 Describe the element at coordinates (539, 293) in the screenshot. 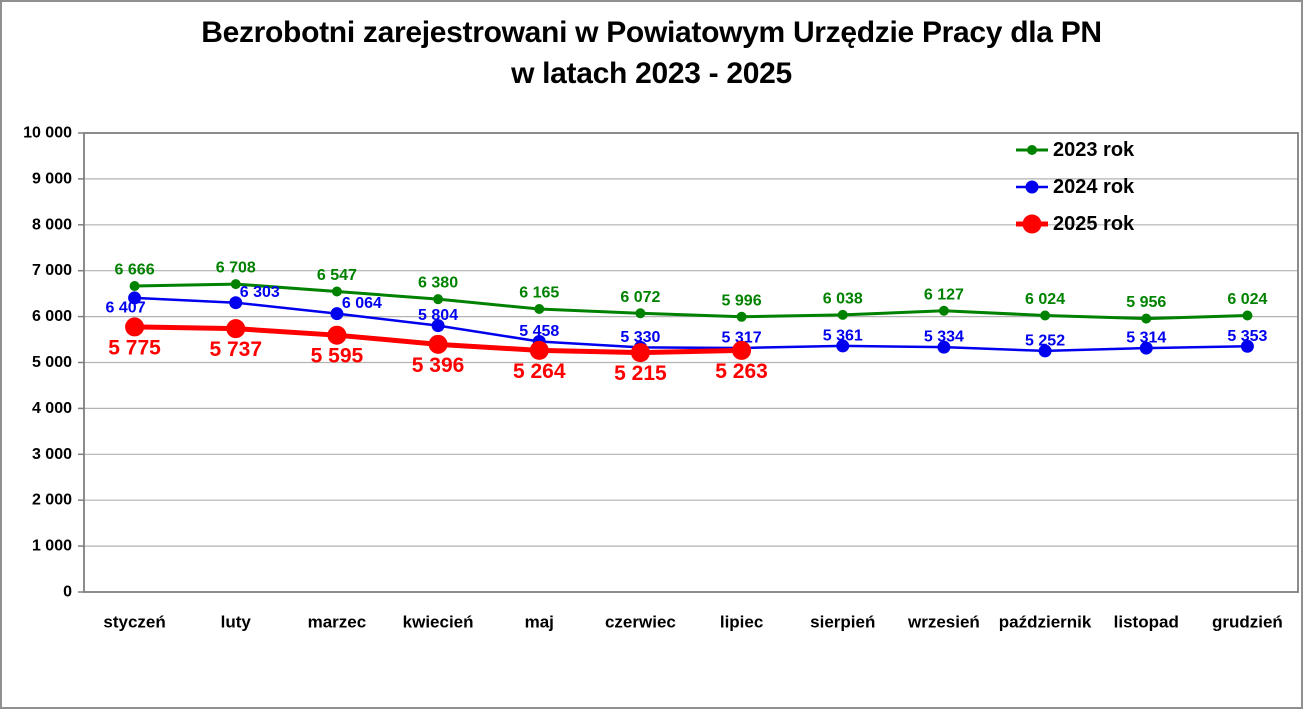

I see `data-label: 6 165` at that location.